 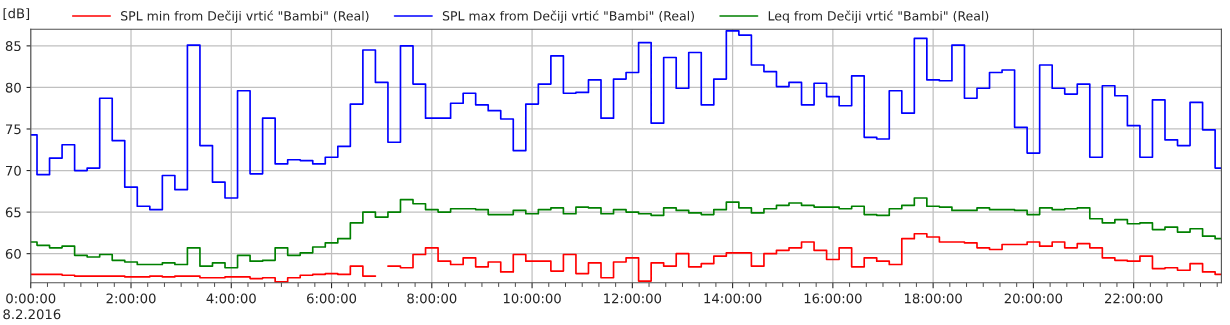 I want to click on y-tick-label: 85, so click(x=13, y=46).